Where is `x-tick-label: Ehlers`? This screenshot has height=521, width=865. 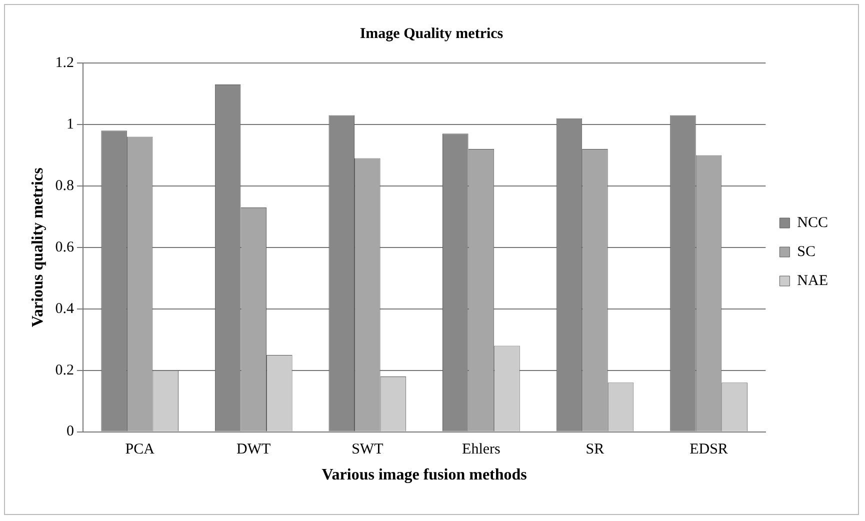
x-tick-label: Ehlers is located at coordinates (481, 450).